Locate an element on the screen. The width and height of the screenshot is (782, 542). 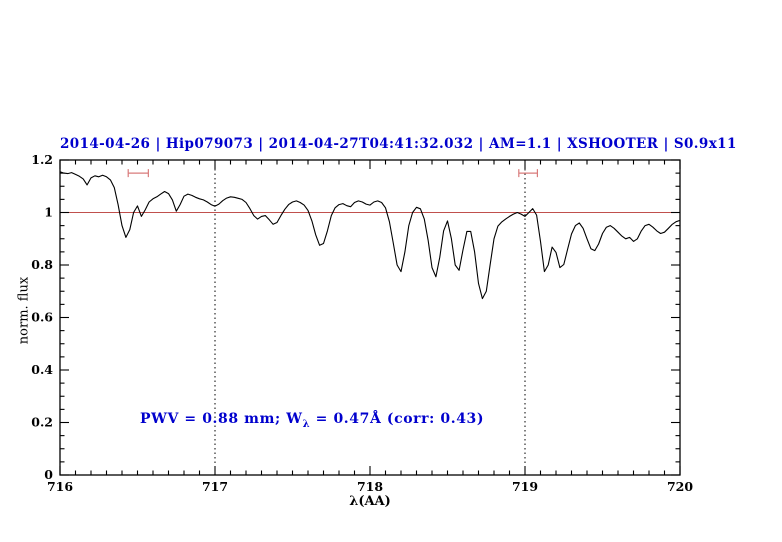
x-axis-label: λ(AA) is located at coordinates (370, 501).